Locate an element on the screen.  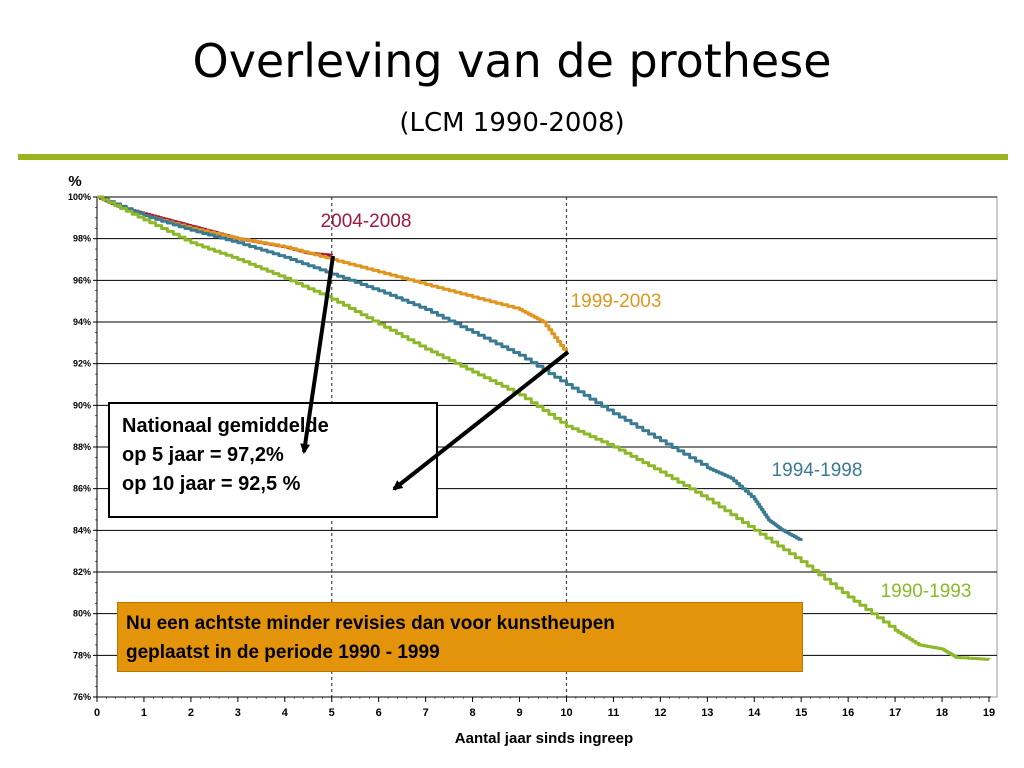
annotation-line: op 10 jaar = 92,5 % is located at coordinates (211, 484).